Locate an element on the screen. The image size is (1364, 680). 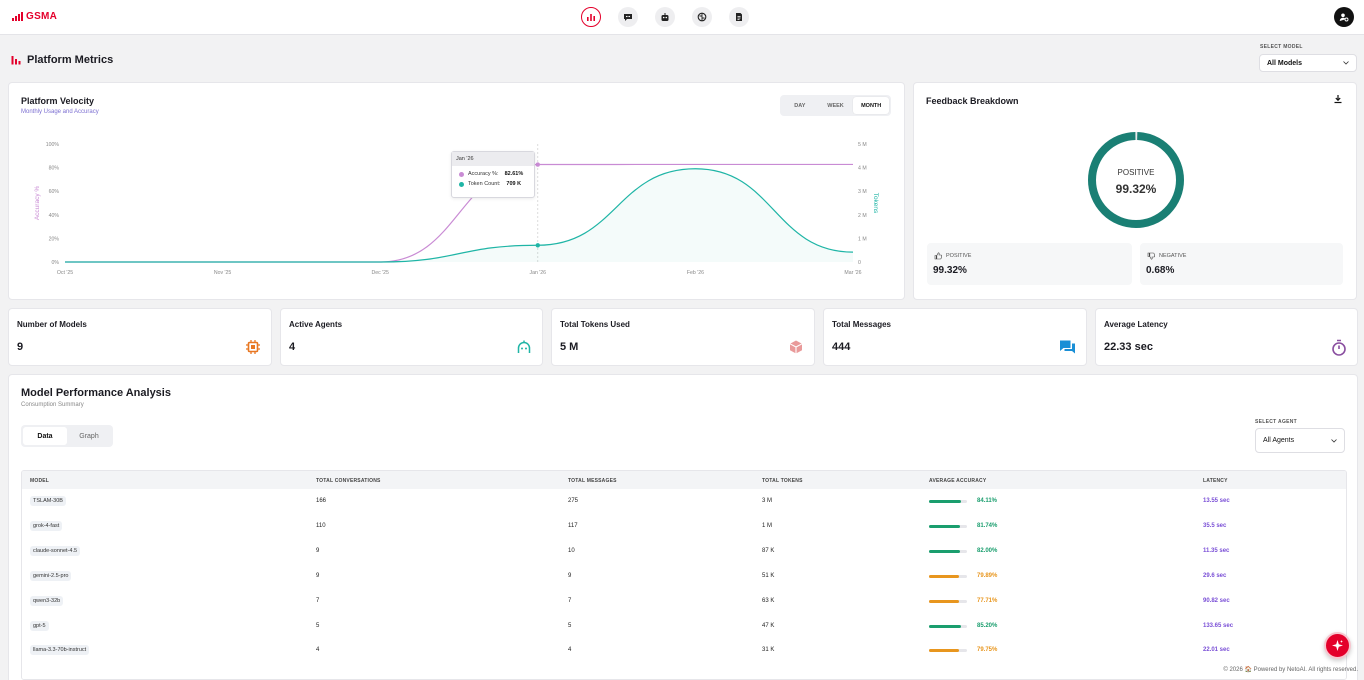
stat-value: 5 M is located at coordinates (569, 347).